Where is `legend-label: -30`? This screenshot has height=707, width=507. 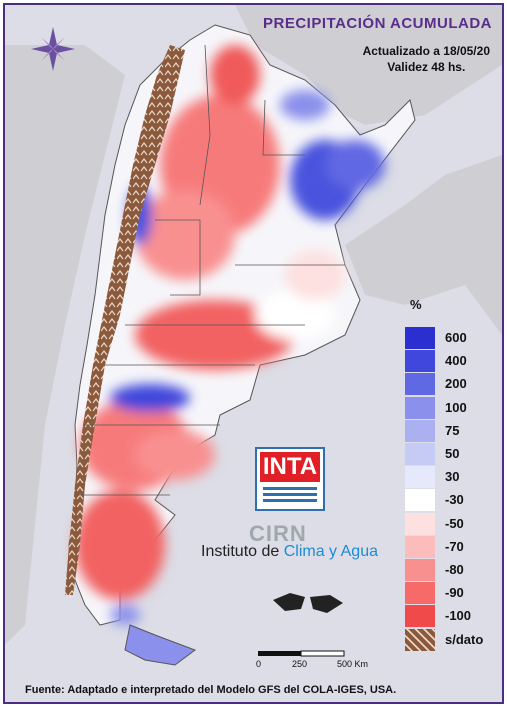
legend-label: -30 is located at coordinates (454, 500).